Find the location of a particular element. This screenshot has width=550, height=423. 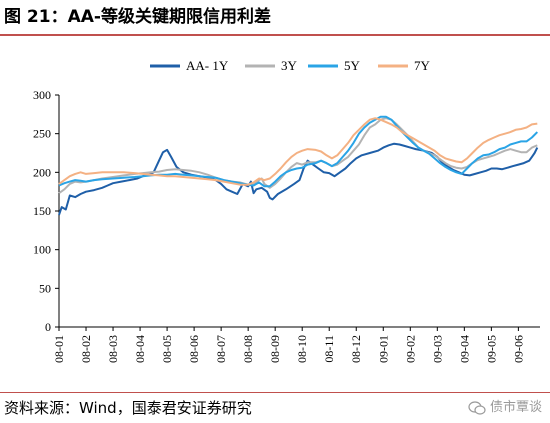

footer-rule is located at coordinates (275, 392).